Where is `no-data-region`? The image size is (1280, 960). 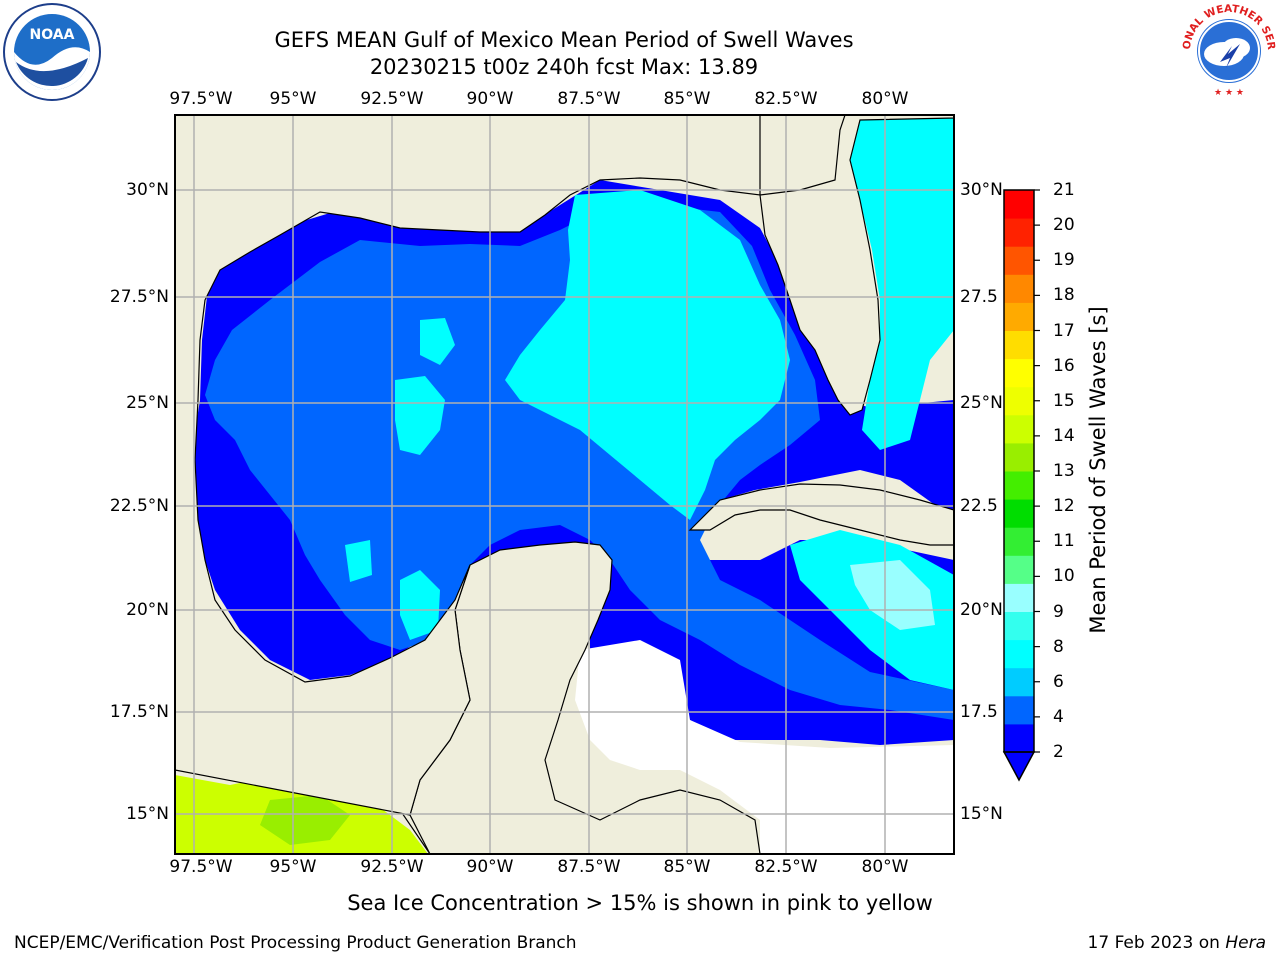
no-data-region is located at coordinates (764, 747).